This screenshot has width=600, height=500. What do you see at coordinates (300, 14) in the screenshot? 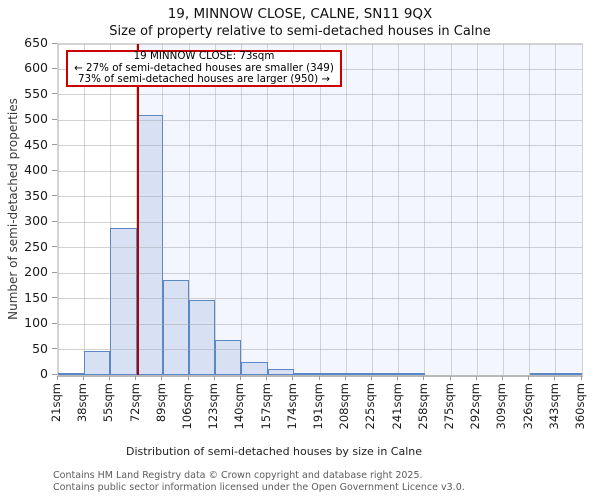
I see `chart-title: 19, MINNOW CLOSE, CALNE, SN11 9QX` at bounding box center [300, 14].